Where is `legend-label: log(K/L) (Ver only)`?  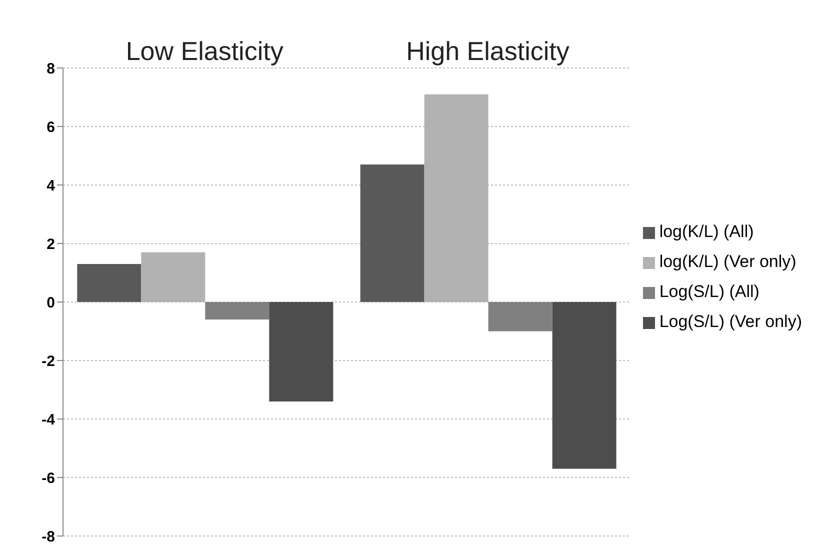 legend-label: log(K/L) (Ver only) is located at coordinates (727, 261).